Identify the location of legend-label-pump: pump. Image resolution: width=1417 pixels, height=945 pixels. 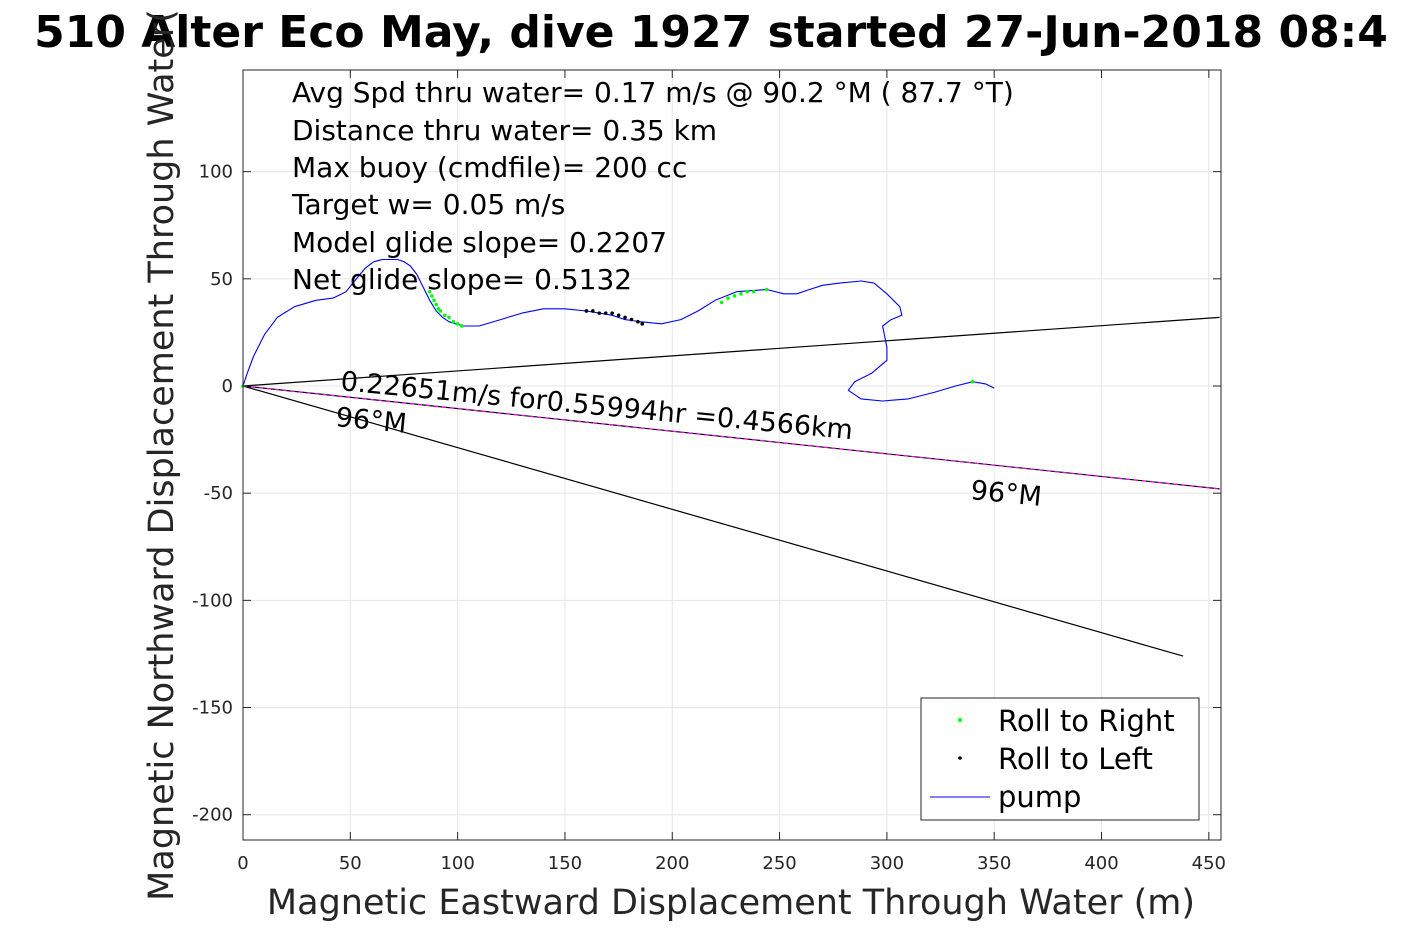
(1039, 797).